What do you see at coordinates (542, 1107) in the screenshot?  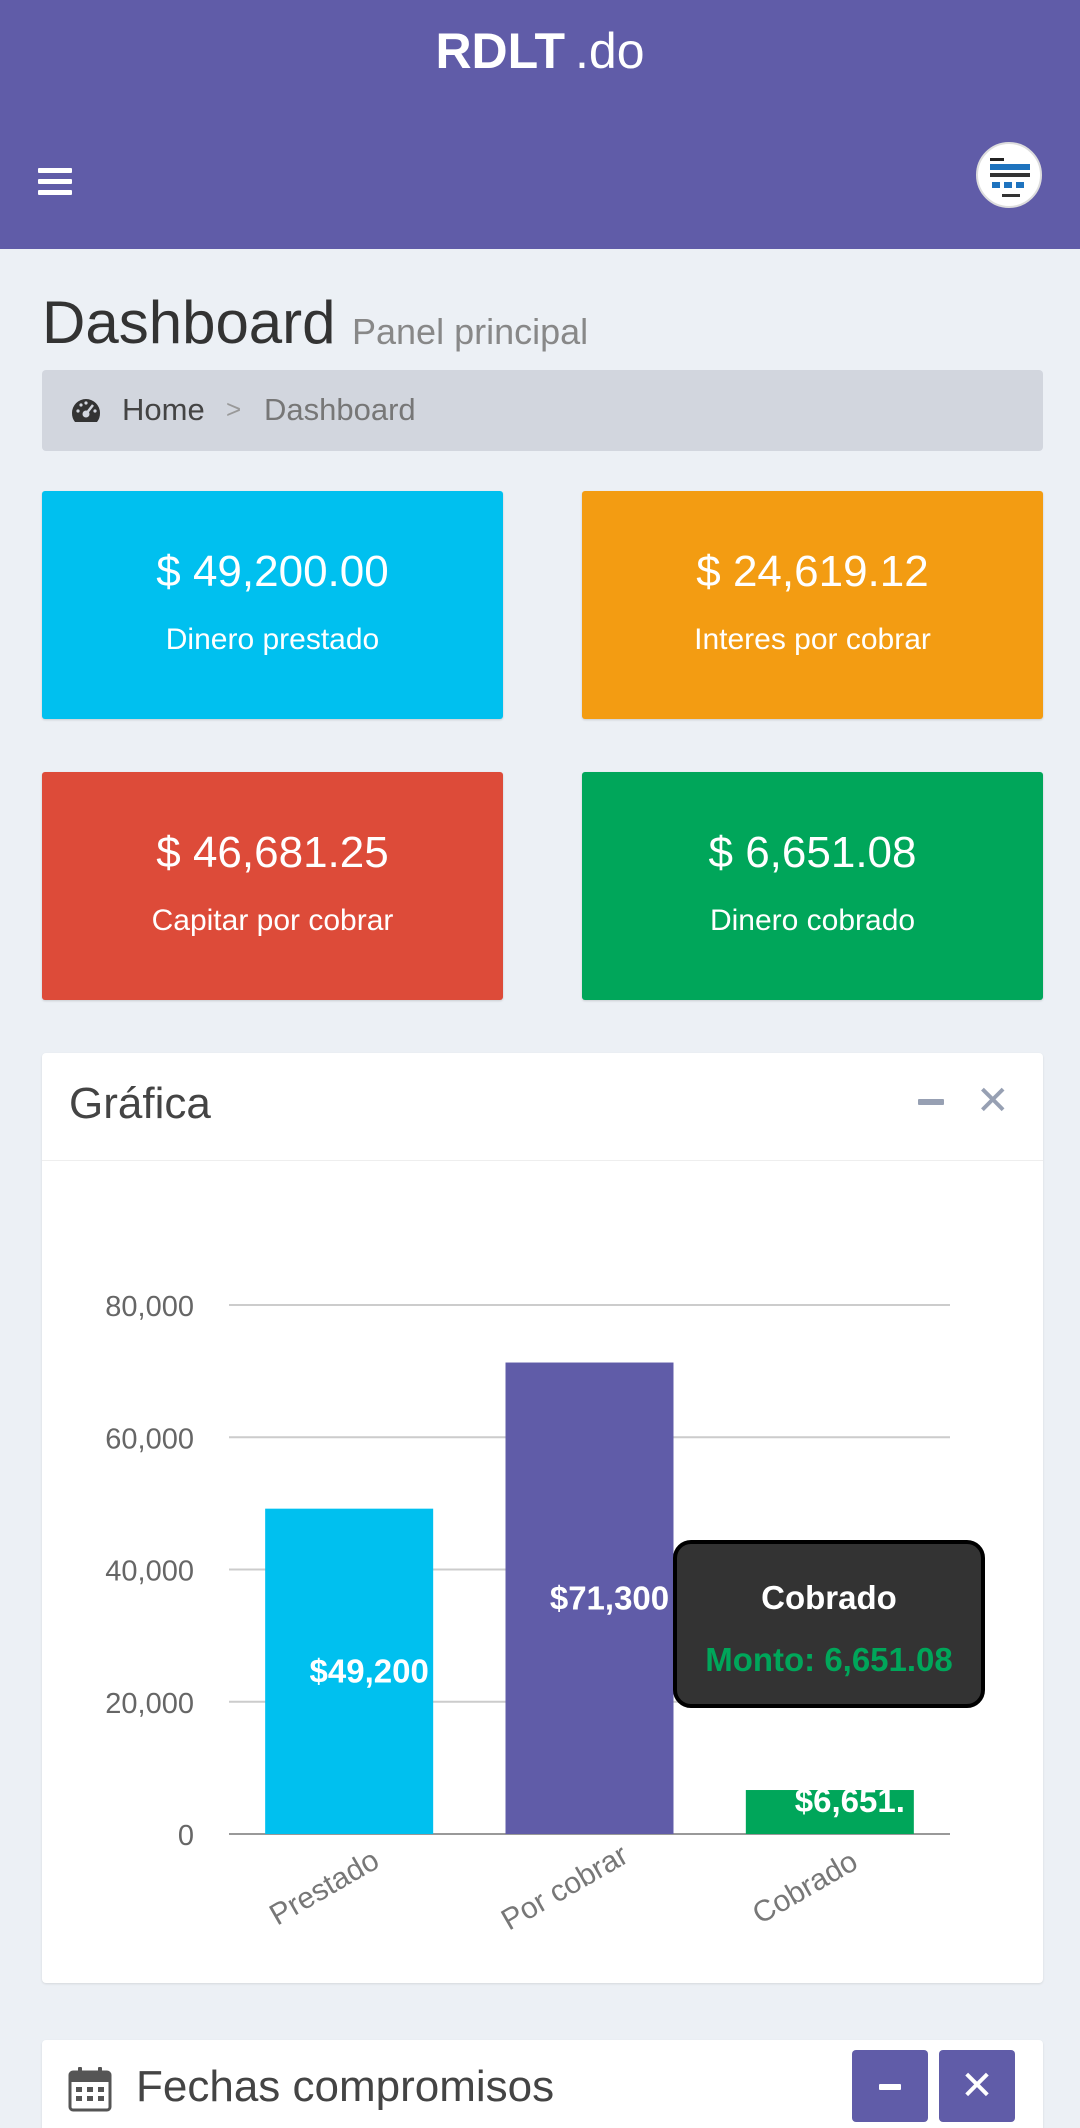 I see `chart-box-header: Gráfica ✕` at bounding box center [542, 1107].